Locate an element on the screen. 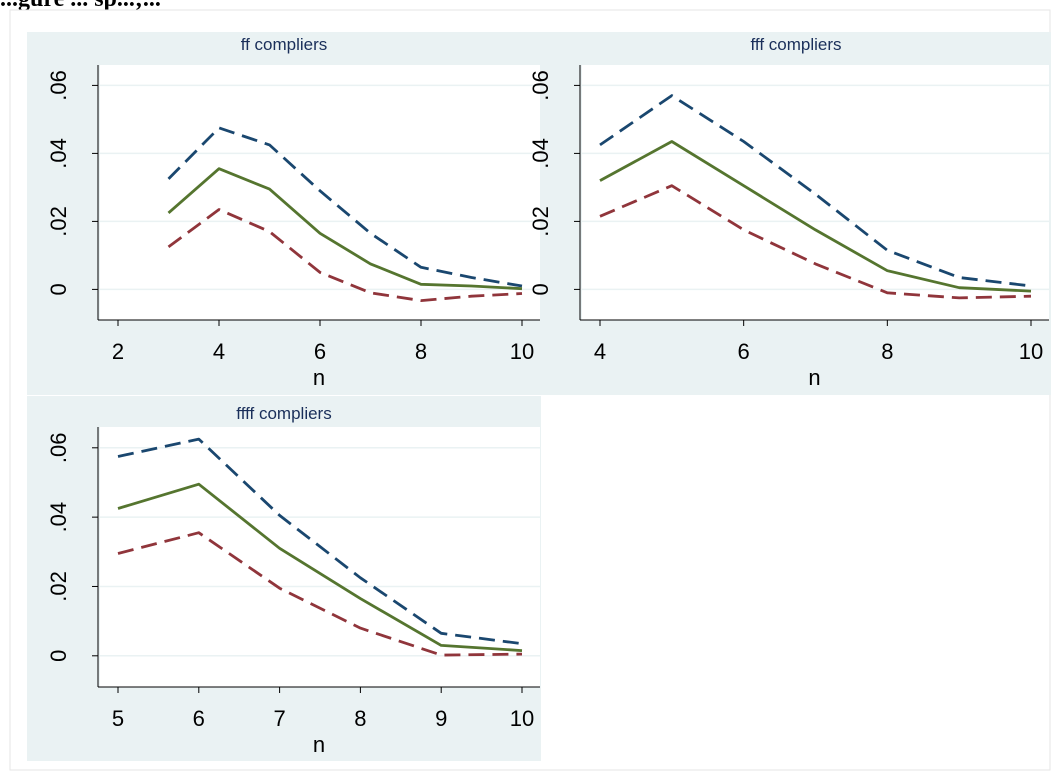  x-tick-label: 5 is located at coordinates (118, 718).